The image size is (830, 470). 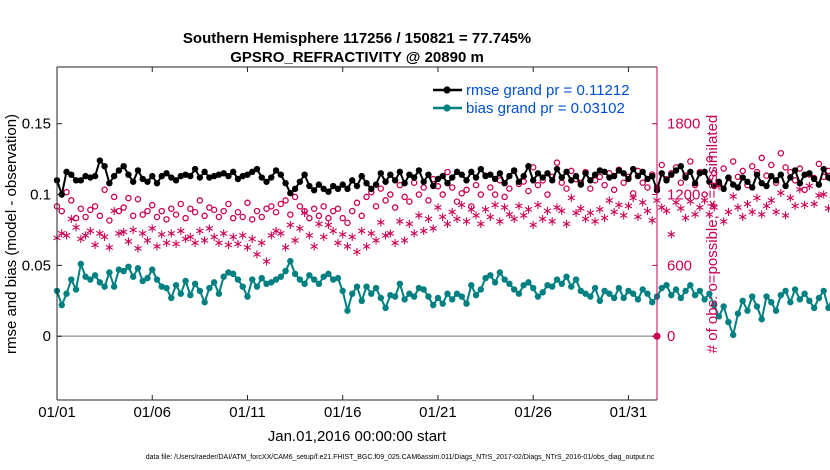 I want to click on x-axis-label: Jan.01,2016 00:00:00 start, so click(x=357, y=436).